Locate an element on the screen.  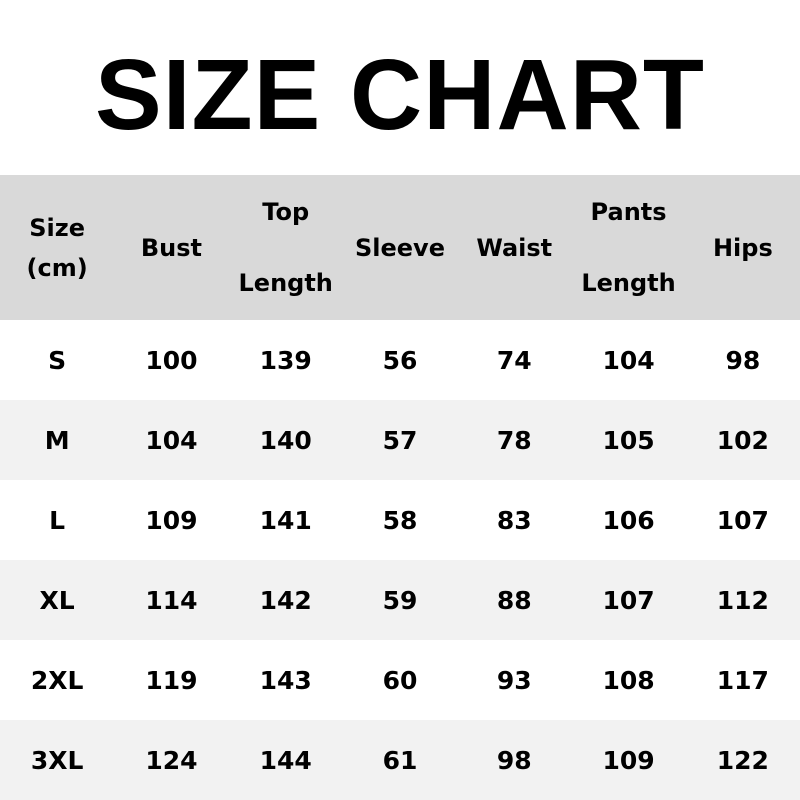
table-cell: 60 is located at coordinates (400, 680).